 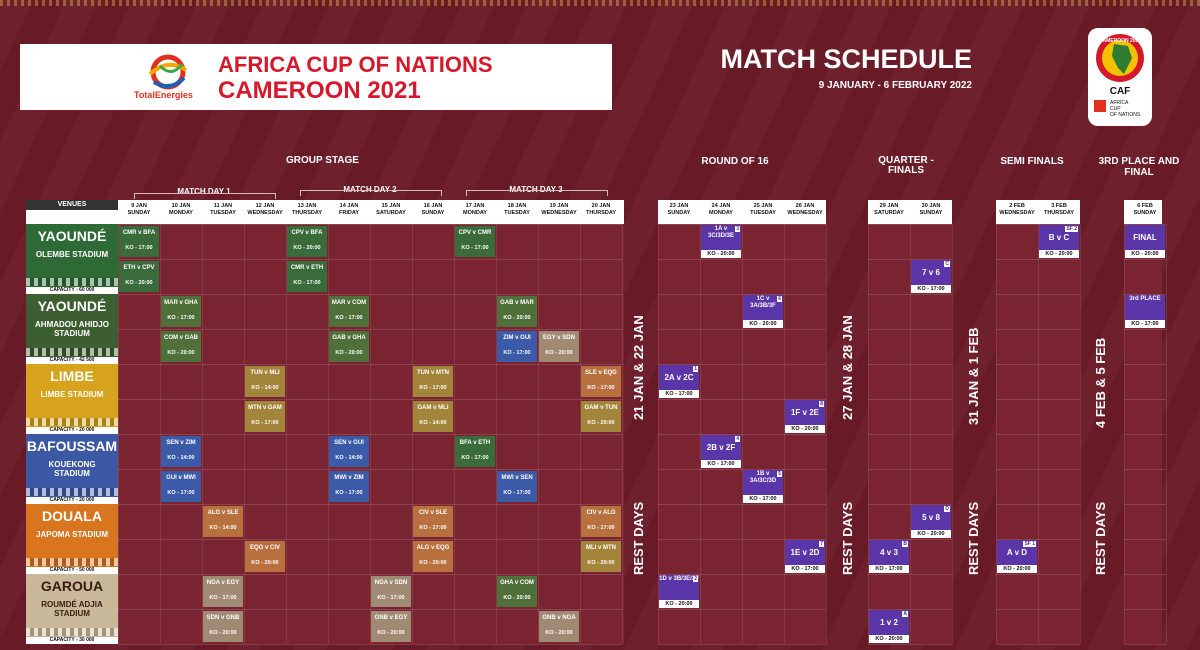 I want to click on date-label: 26 JAN, so click(x=805, y=206).